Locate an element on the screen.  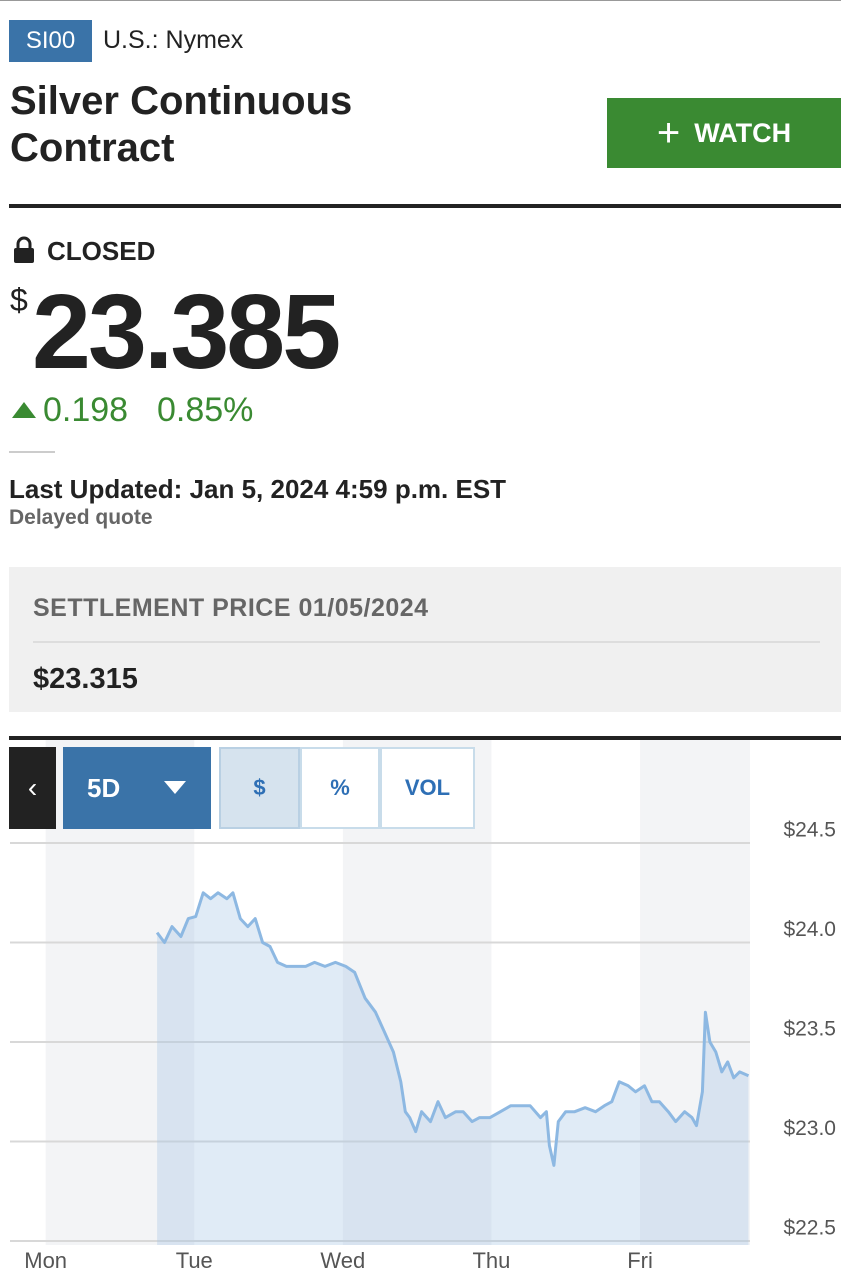
settlement-box: SETTLEMENT PRICE 01/05/2024 $23.315 is located at coordinates (425, 639).